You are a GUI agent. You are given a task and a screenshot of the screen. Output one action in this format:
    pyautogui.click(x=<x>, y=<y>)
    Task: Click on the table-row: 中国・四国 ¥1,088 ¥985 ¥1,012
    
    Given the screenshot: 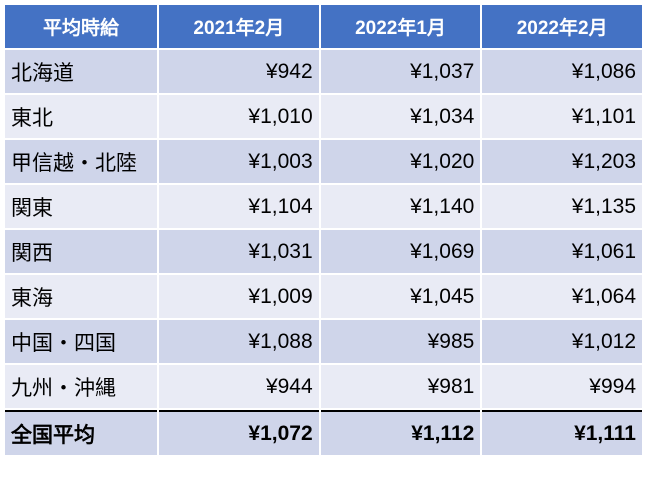 What is the action you would take?
    pyautogui.click(x=323, y=341)
    